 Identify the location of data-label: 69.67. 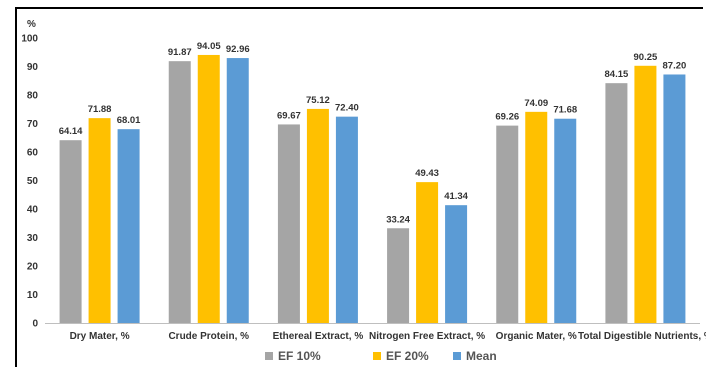
(289, 115).